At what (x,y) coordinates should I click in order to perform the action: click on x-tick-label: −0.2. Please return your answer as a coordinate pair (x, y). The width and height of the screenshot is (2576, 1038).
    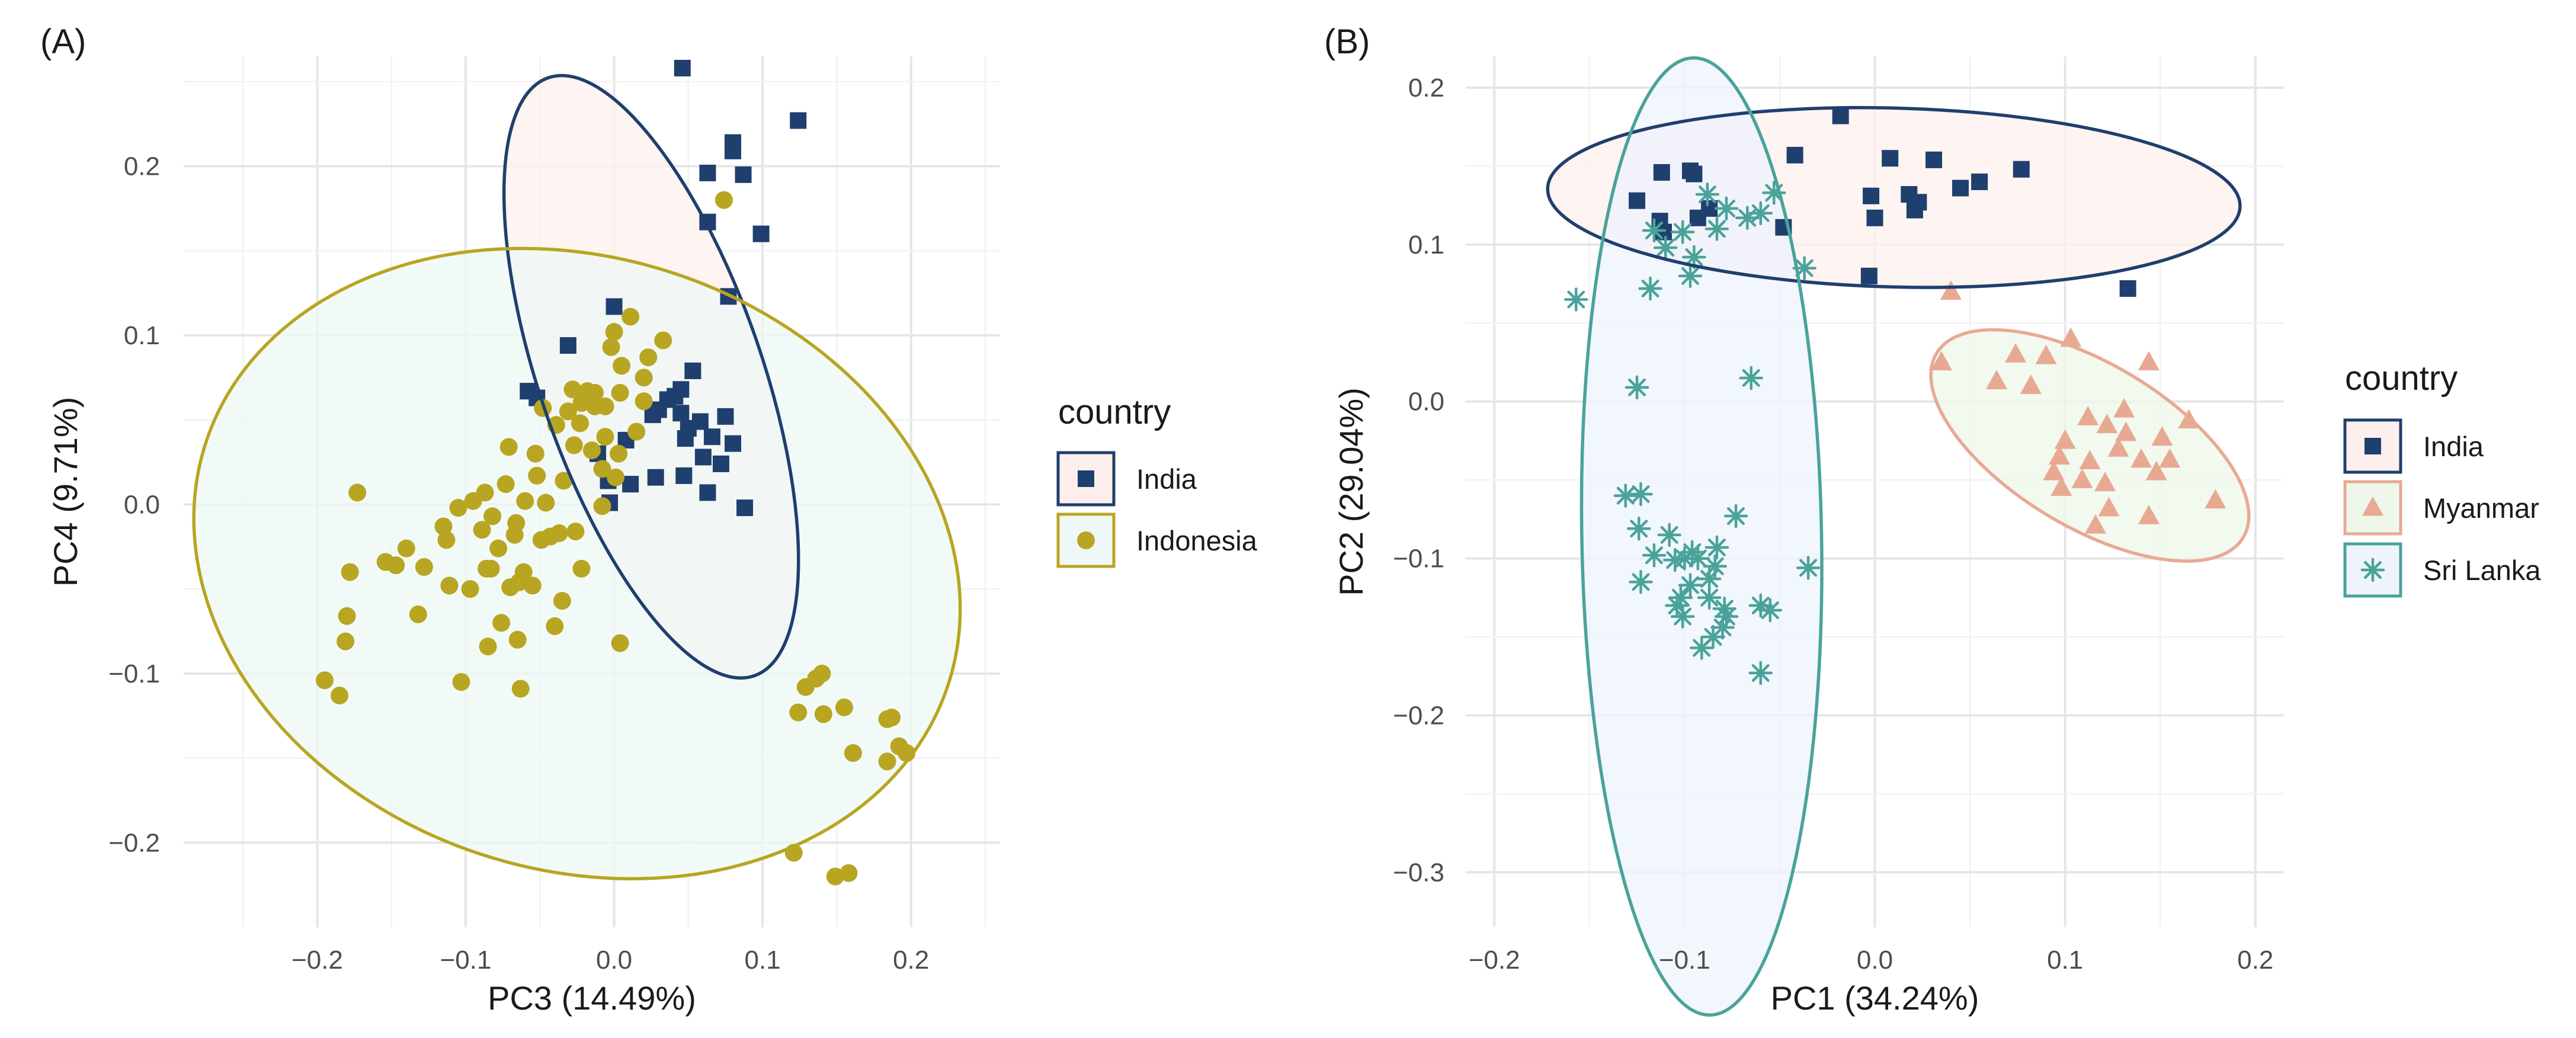
    Looking at the image, I should click on (317, 961).